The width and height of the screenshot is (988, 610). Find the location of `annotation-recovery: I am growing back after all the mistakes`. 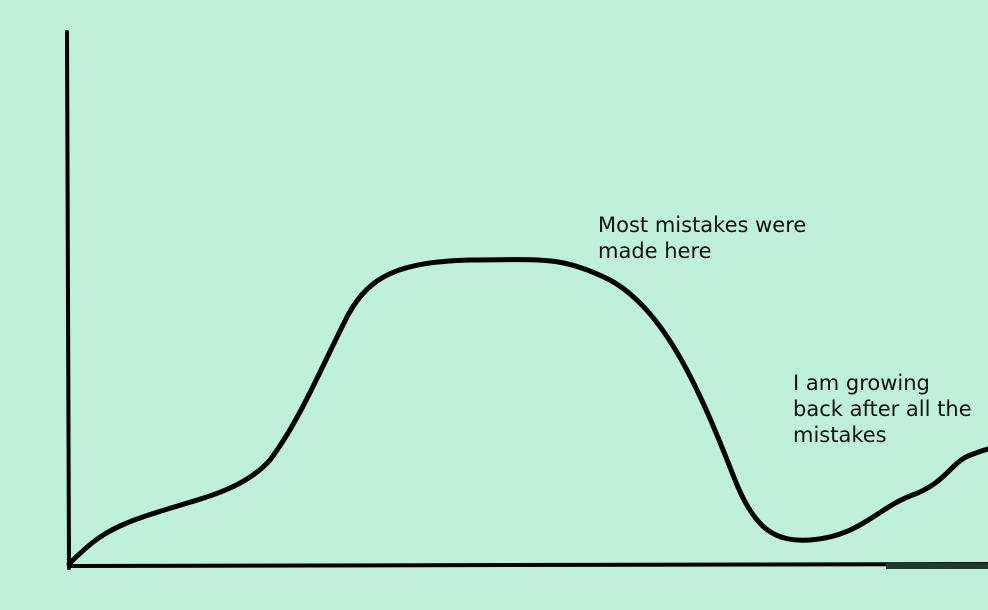

annotation-recovery: I am growing back after all the mistakes is located at coordinates (882, 409).